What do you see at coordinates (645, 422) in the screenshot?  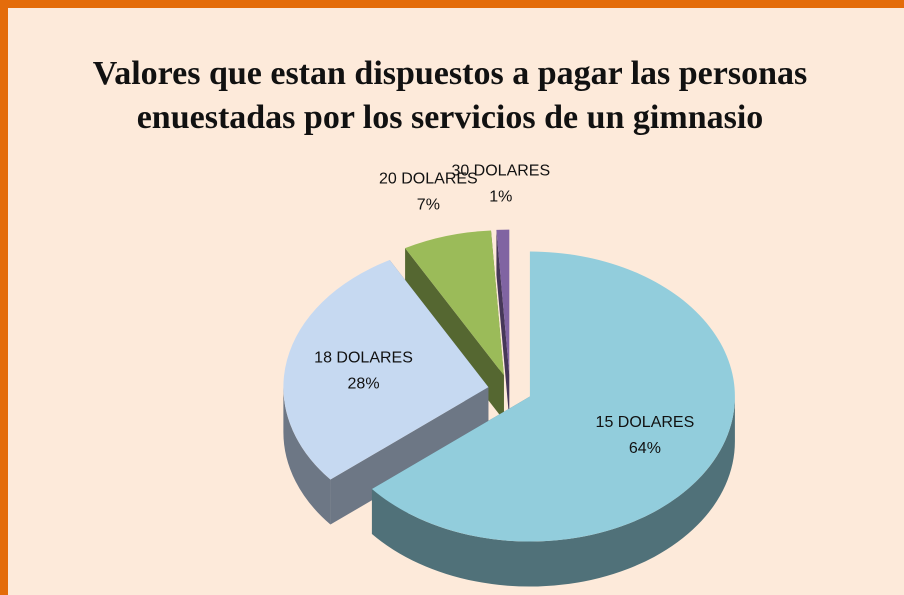 I see `slice-category: 15 DOLARES` at bounding box center [645, 422].